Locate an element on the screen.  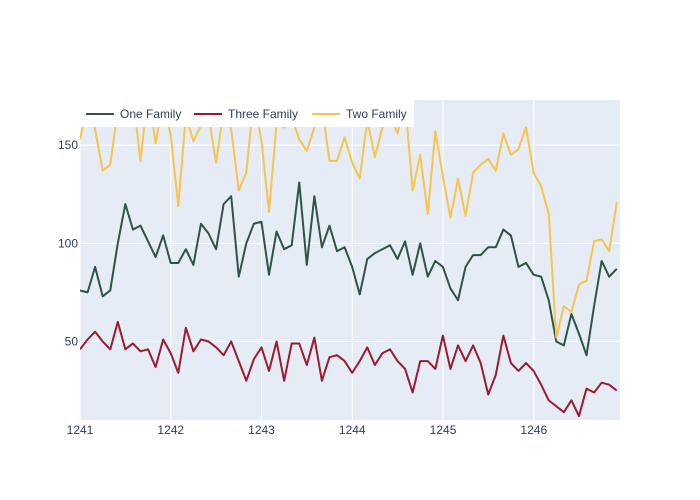
x-tick-label: 1242 is located at coordinates (170, 430).